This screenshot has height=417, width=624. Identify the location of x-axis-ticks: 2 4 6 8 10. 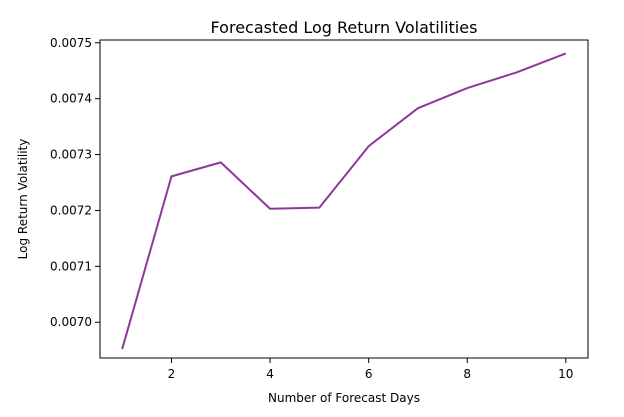
(370, 369).